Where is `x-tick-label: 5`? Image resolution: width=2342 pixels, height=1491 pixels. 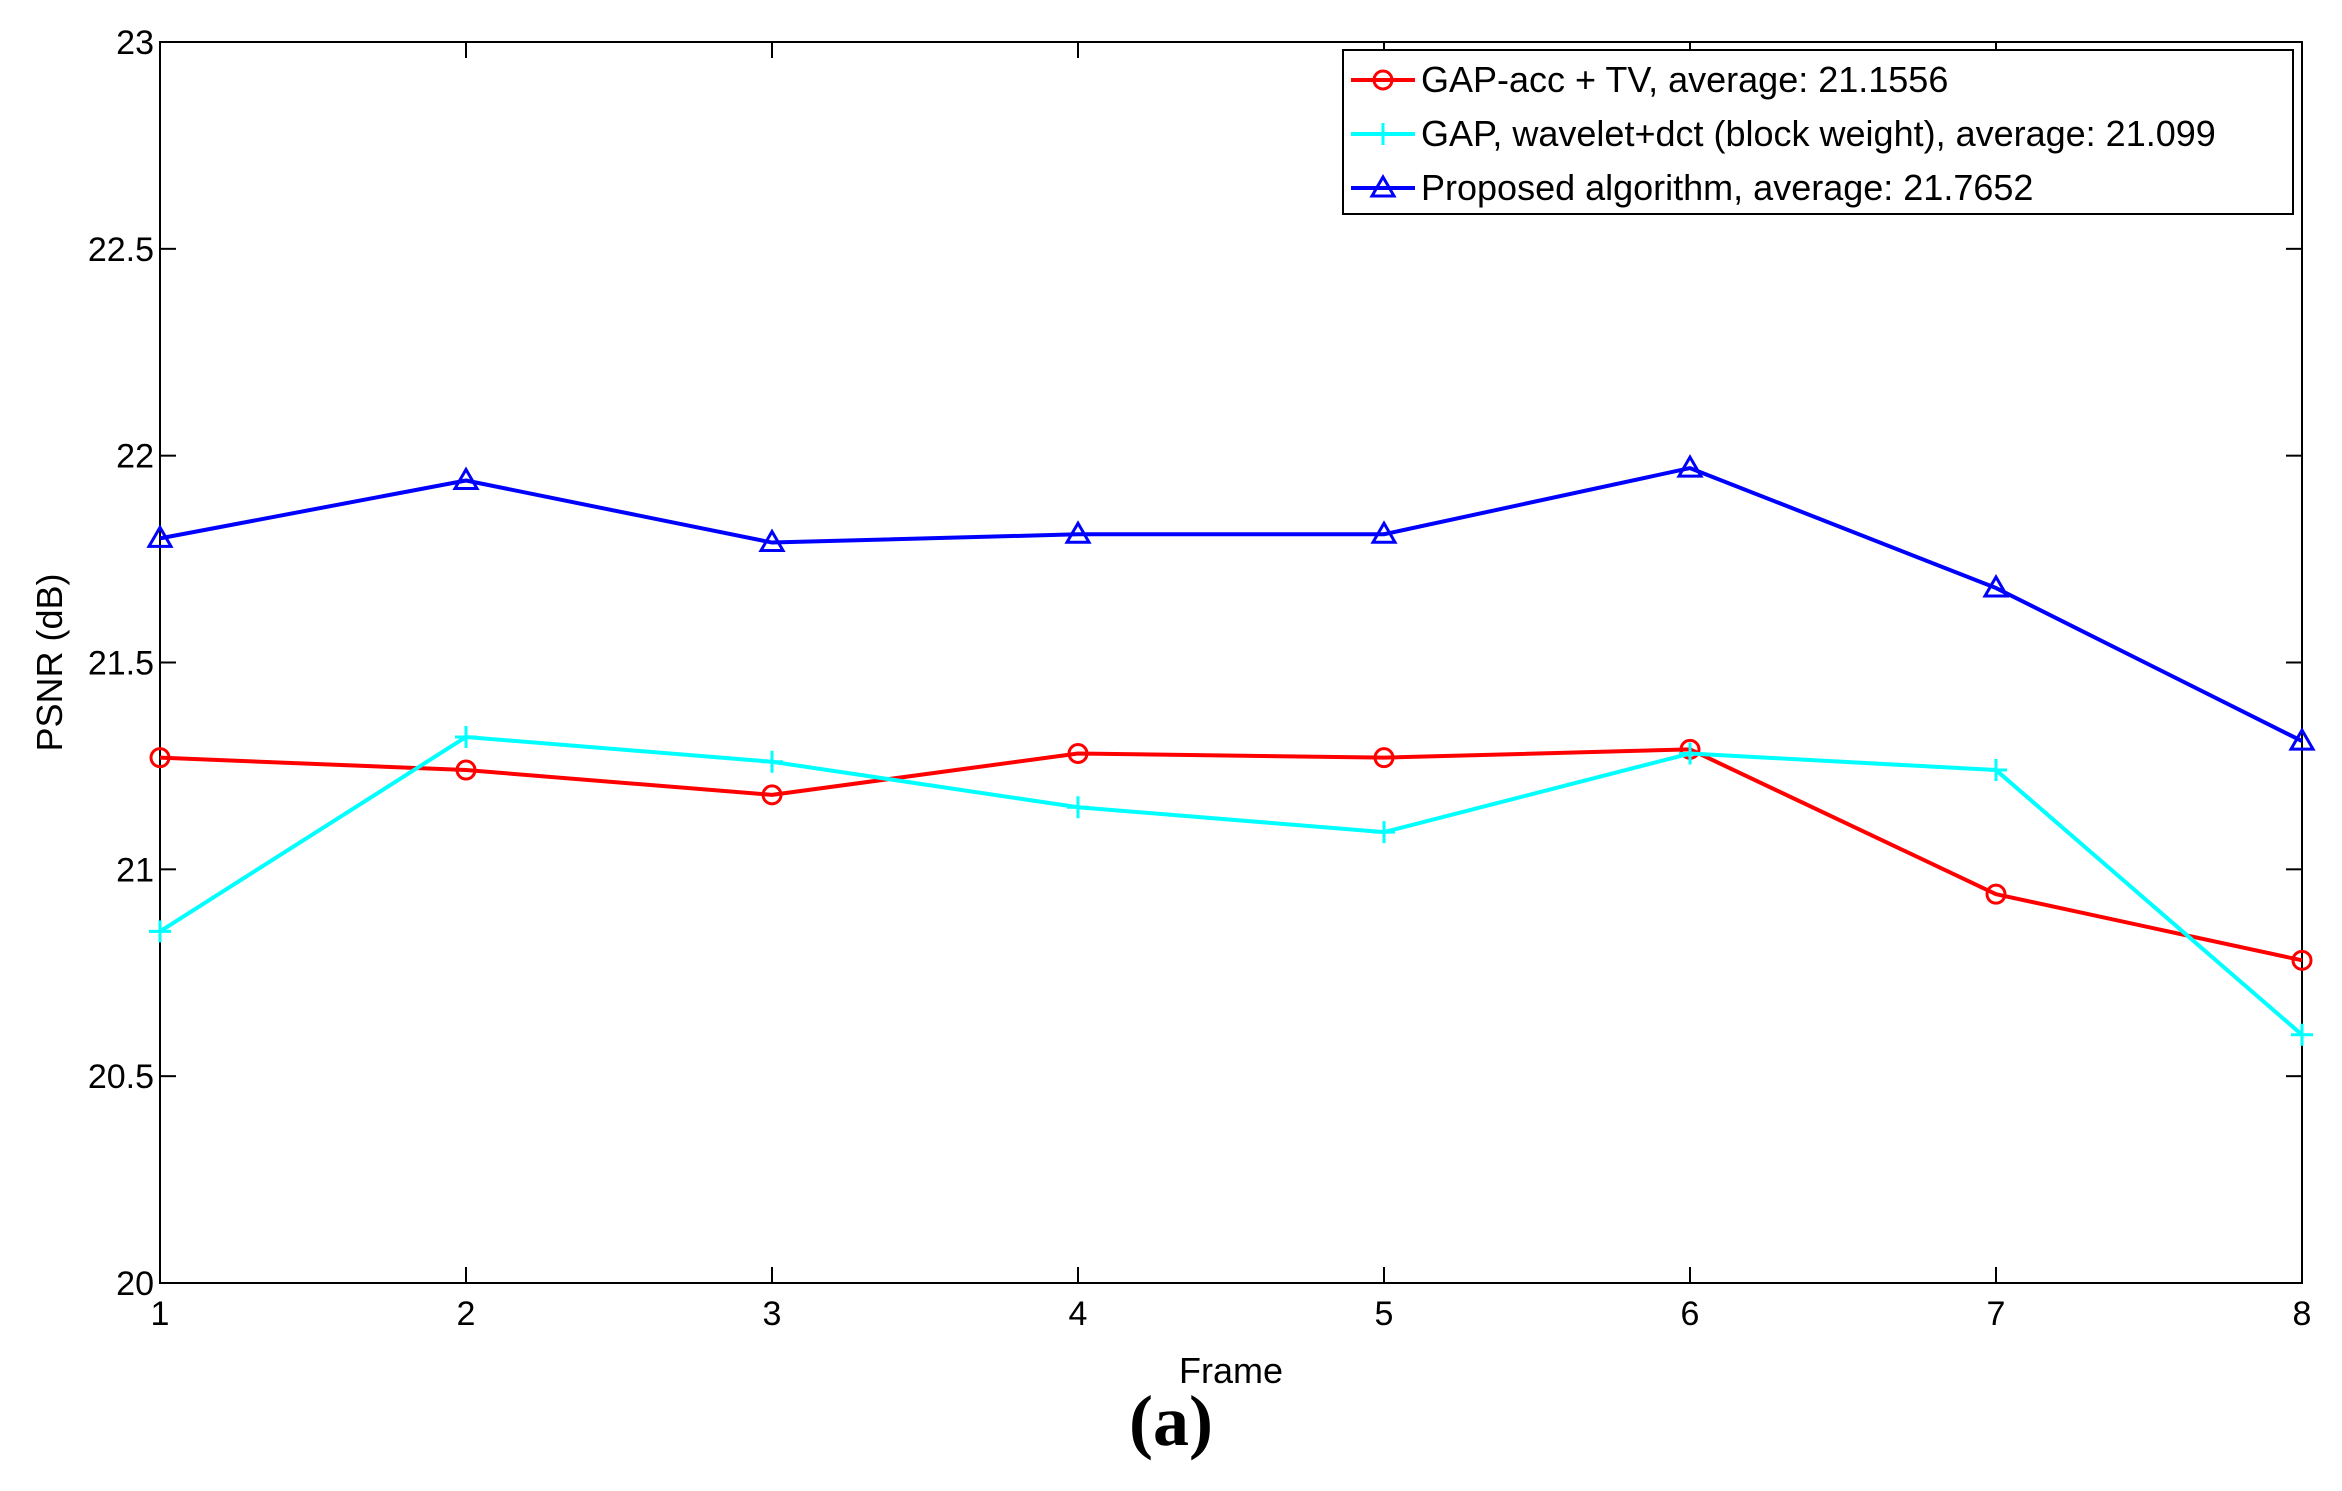
x-tick-label: 5 is located at coordinates (1384, 1314).